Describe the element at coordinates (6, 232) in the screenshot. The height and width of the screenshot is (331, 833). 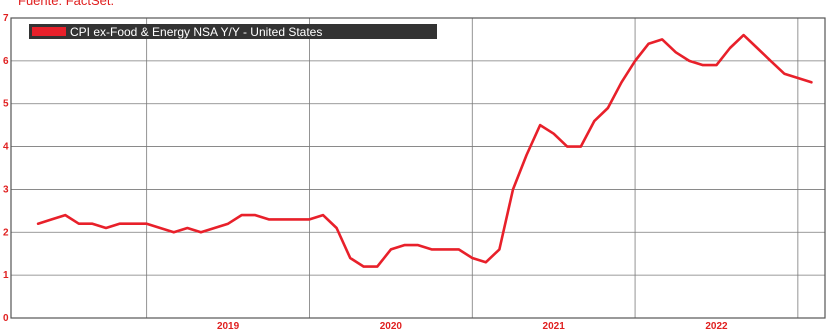
I see `y-tick-label: 2` at that location.